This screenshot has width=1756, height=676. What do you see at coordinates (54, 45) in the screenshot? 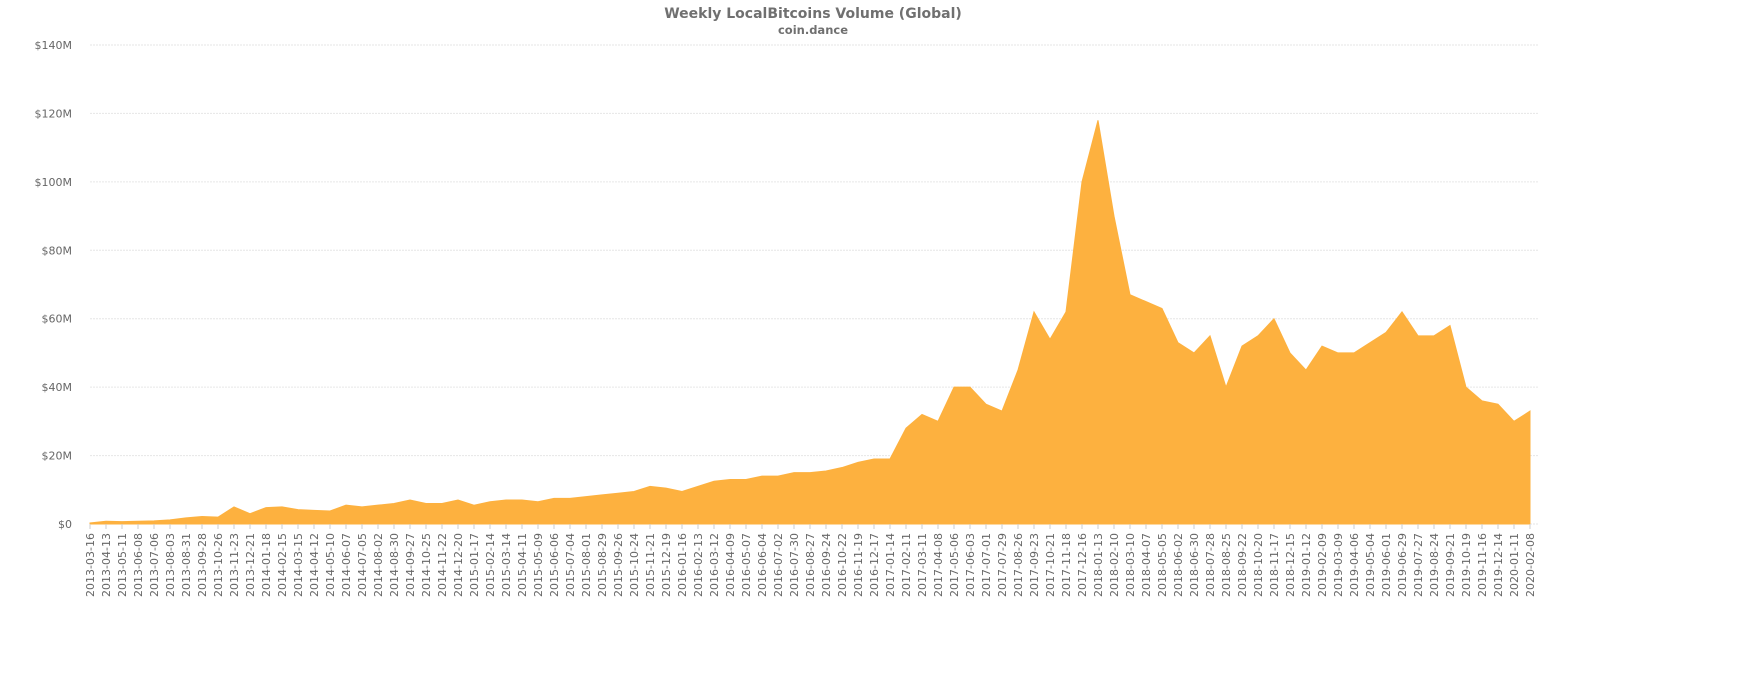
I see `y-tick-label: $140M` at bounding box center [54, 45].